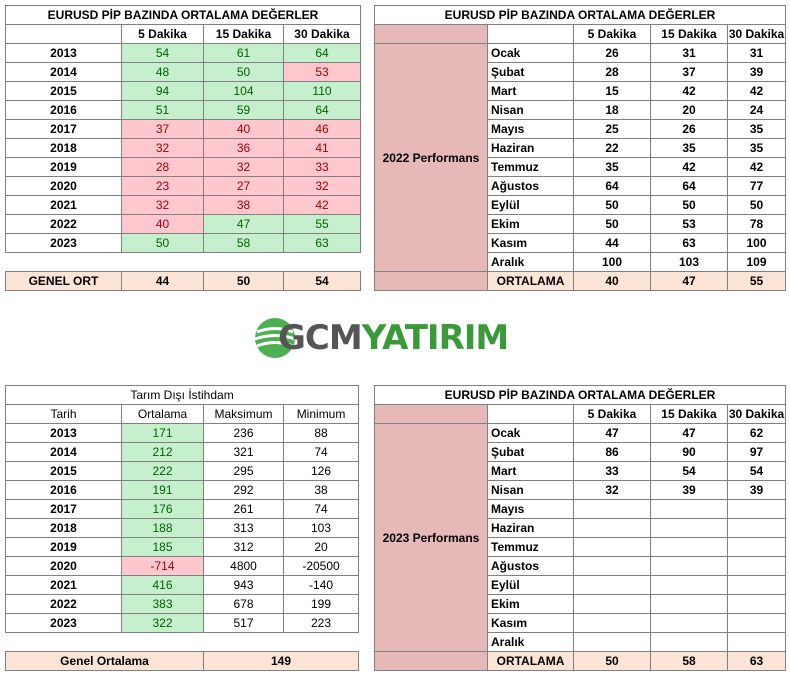 The width and height of the screenshot is (790, 675). I want to click on min-cell: 38, so click(321, 490).